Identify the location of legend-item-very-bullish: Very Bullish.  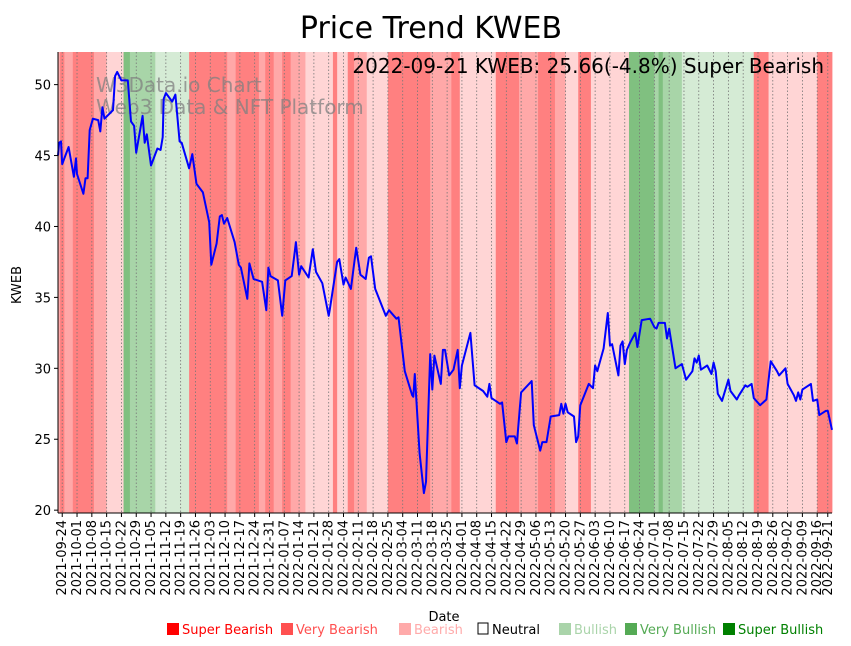
(670, 630).